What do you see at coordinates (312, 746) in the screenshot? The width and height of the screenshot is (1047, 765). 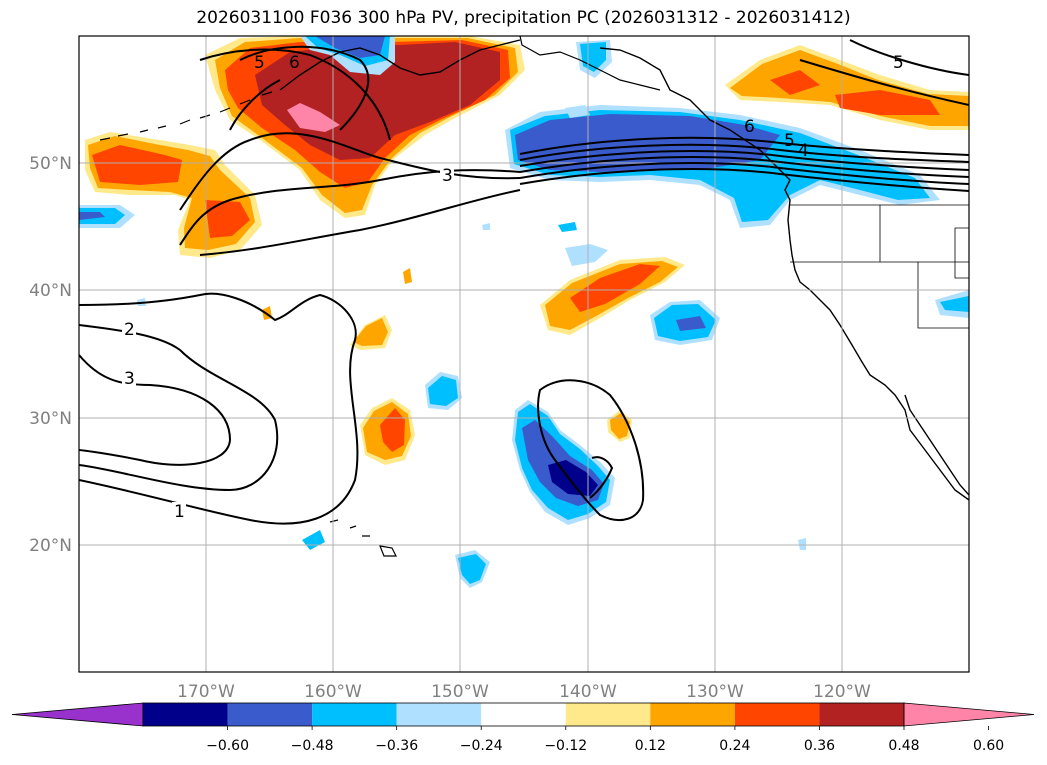 I see `colorbar-tick-label: −0.48` at bounding box center [312, 746].